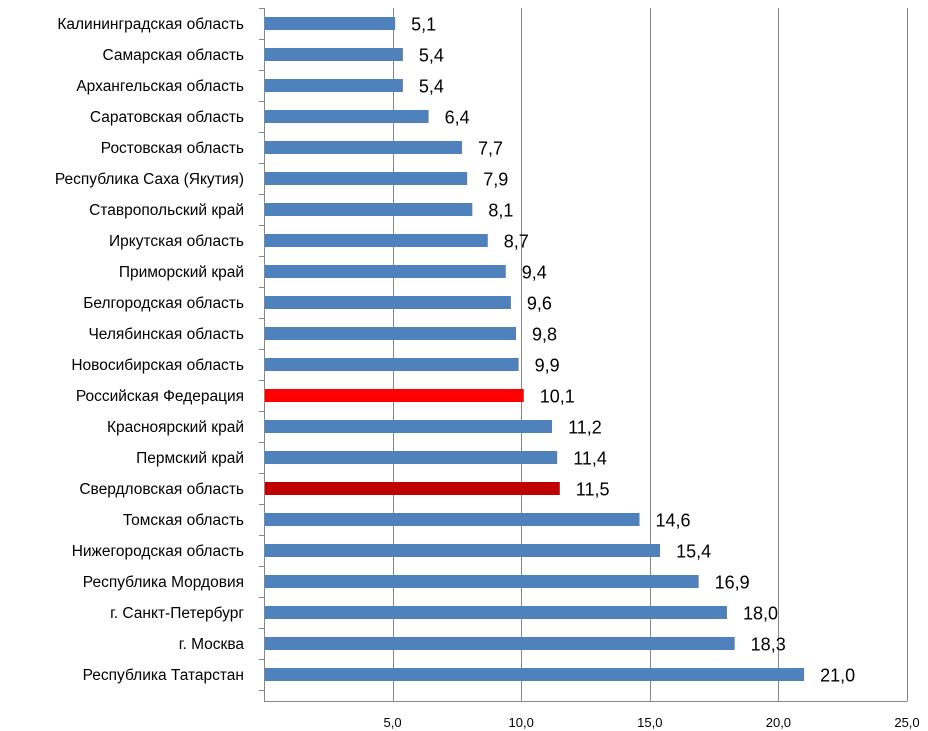 The image size is (928, 731). Describe the element at coordinates (457, 118) in the screenshot. I see `value-label-item-3: 6,4` at that location.